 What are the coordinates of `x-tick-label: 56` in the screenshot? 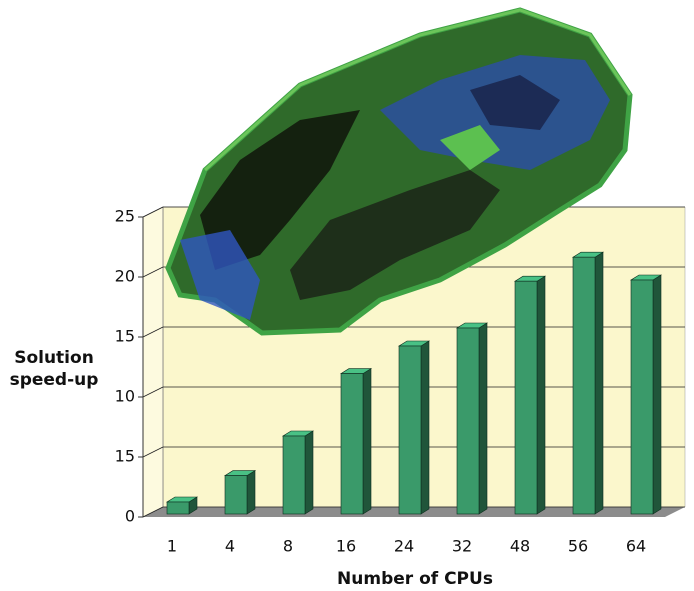 It's located at (578, 546).